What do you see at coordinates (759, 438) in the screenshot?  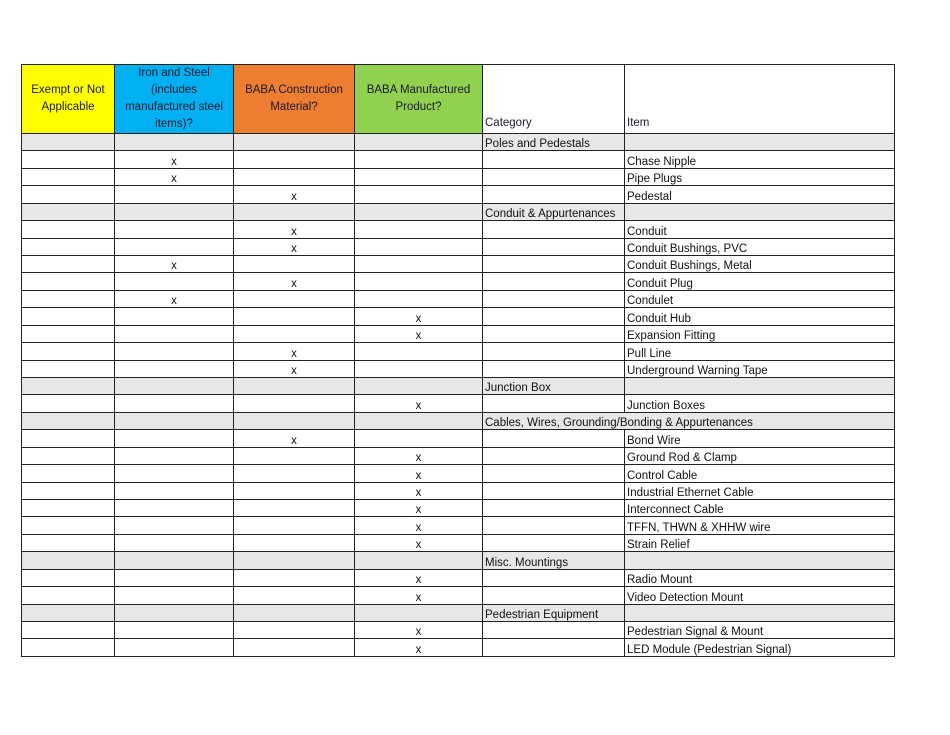 I see `item-cell: Bond Wire` at bounding box center [759, 438].